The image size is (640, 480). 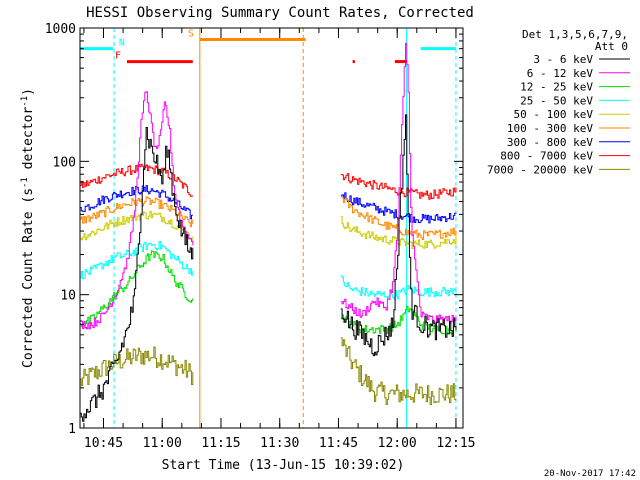 I want to click on x-axis-label: Start Time (13-Jun-15 10:39:02), so click(x=283, y=465).